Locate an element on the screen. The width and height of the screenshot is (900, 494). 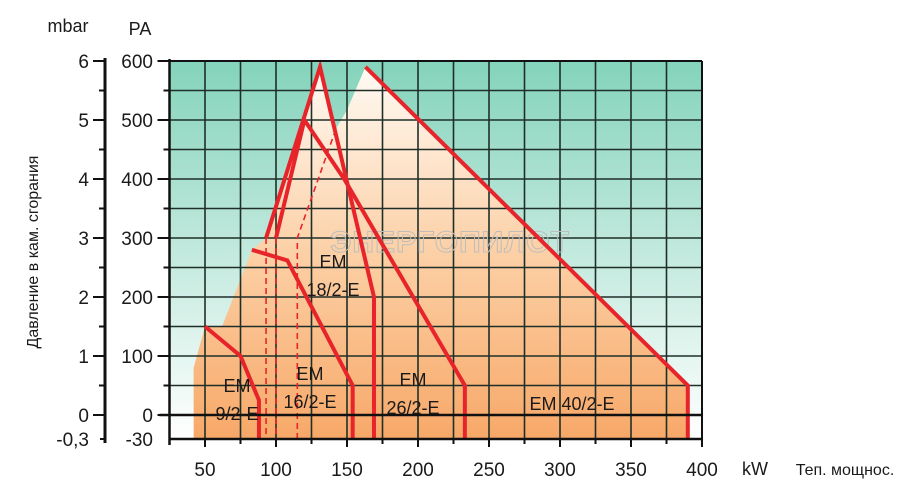
y-tick-label-pa: 100 is located at coordinates (137, 357).